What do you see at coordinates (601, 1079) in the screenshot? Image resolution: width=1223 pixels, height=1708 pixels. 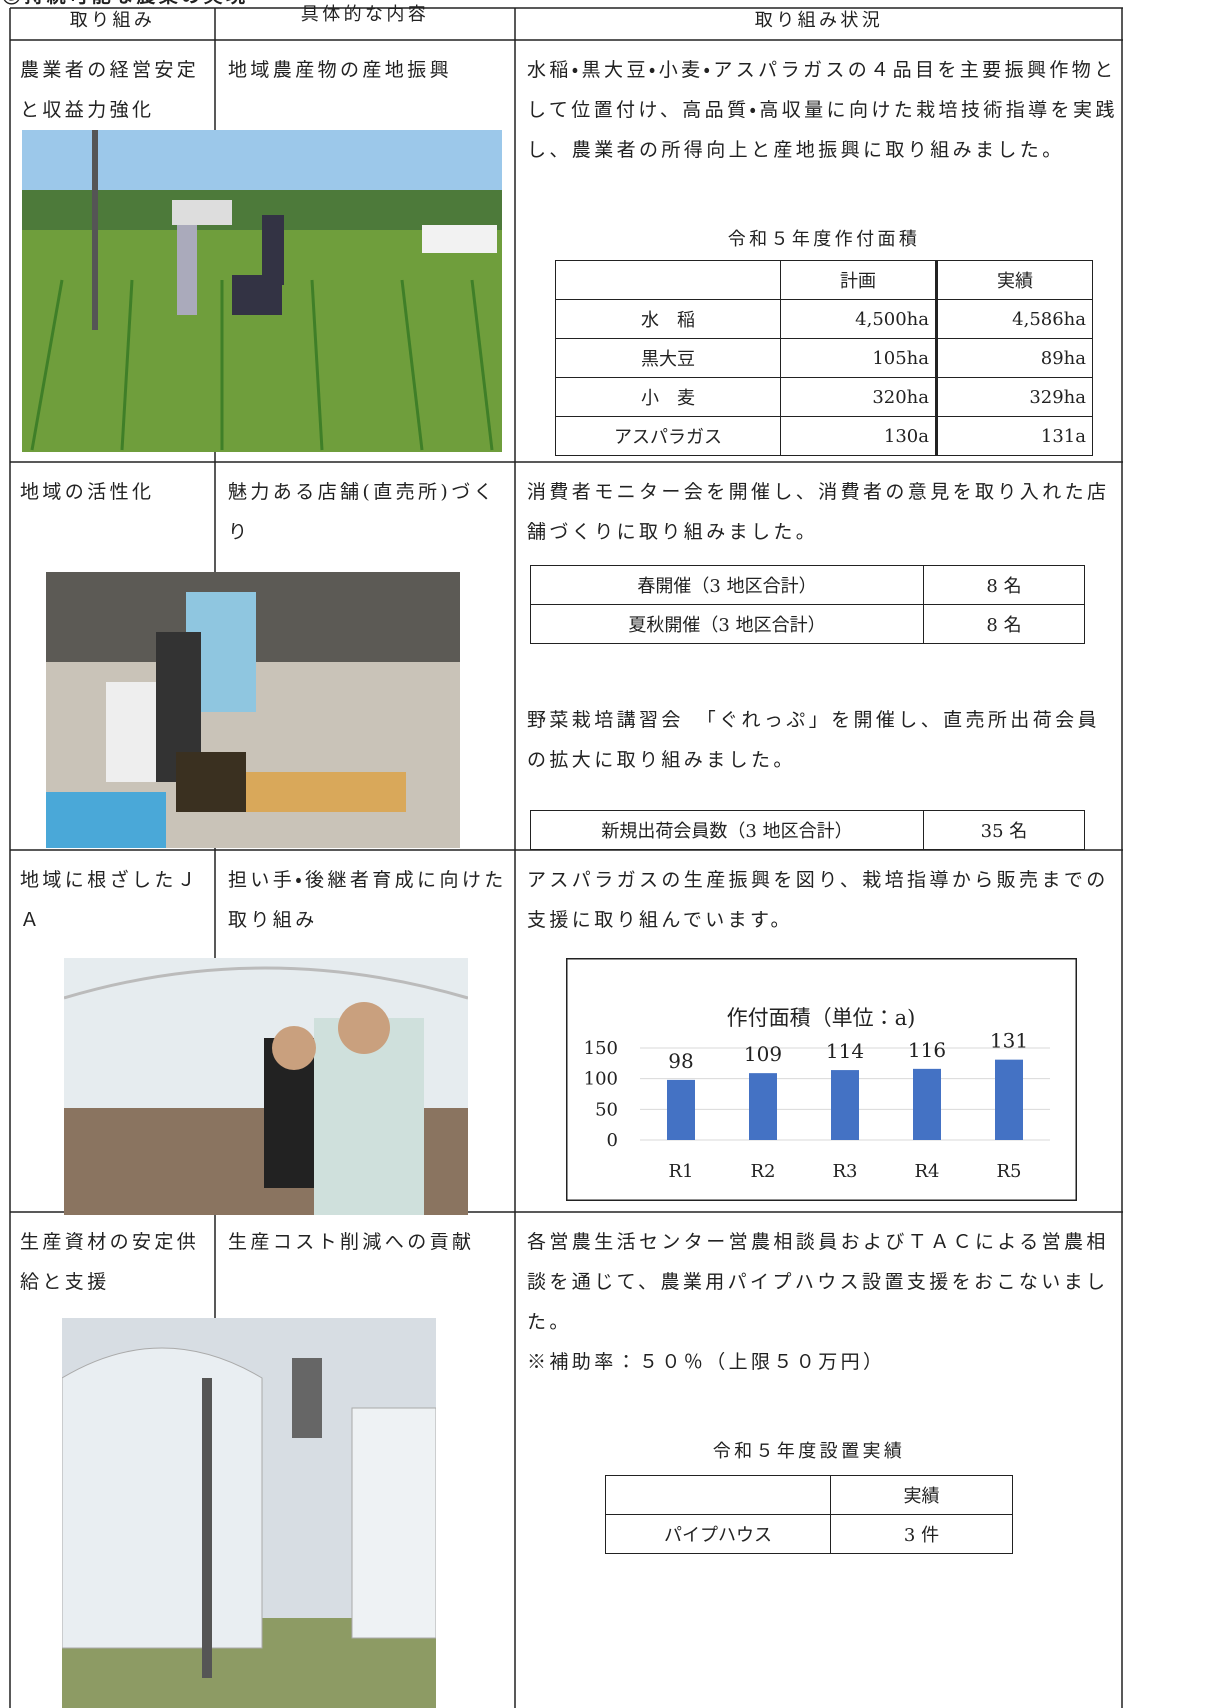 I see `y-tick-label: 100` at bounding box center [601, 1079].